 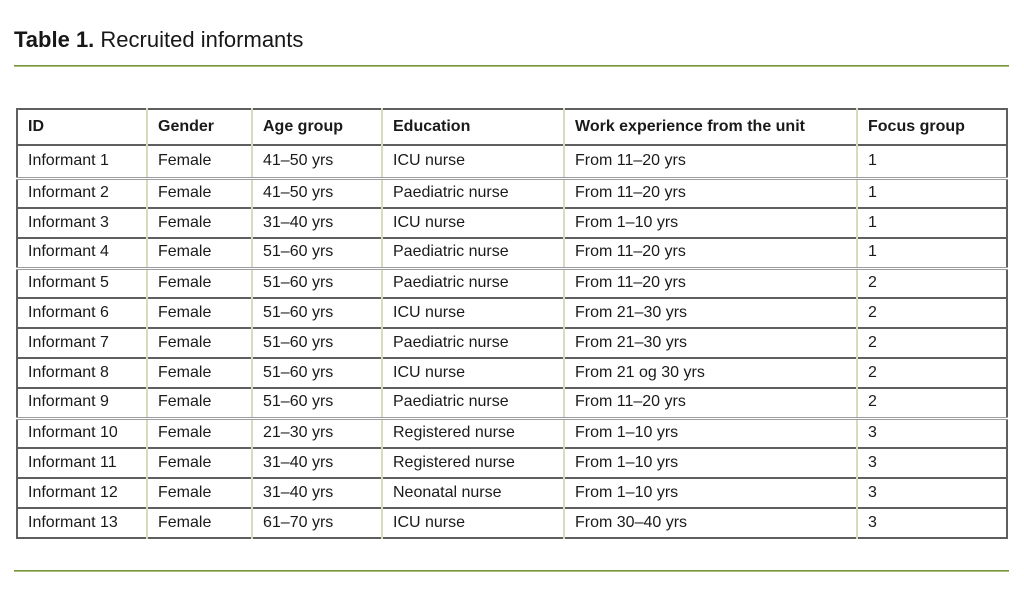 I want to click on column-header-focus-group: Focus group, so click(x=931, y=127).